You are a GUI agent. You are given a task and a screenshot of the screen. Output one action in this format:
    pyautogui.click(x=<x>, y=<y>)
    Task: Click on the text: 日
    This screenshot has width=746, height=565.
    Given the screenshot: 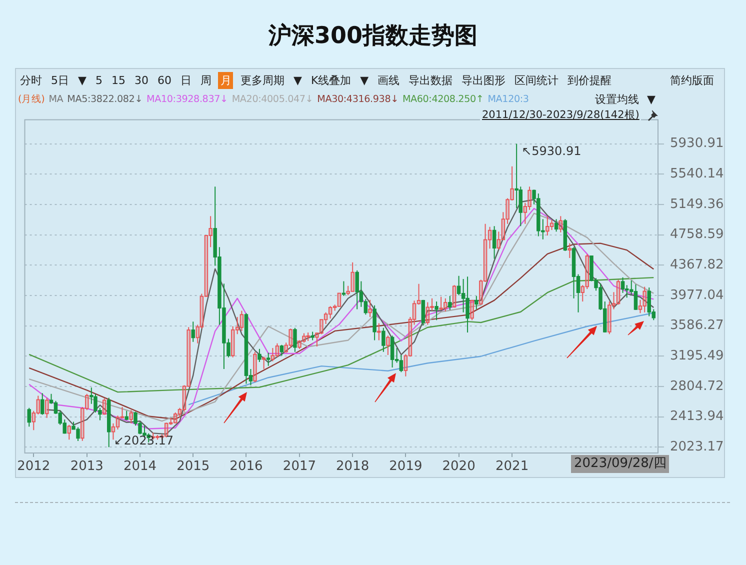 What is the action you would take?
    pyautogui.click(x=185, y=80)
    